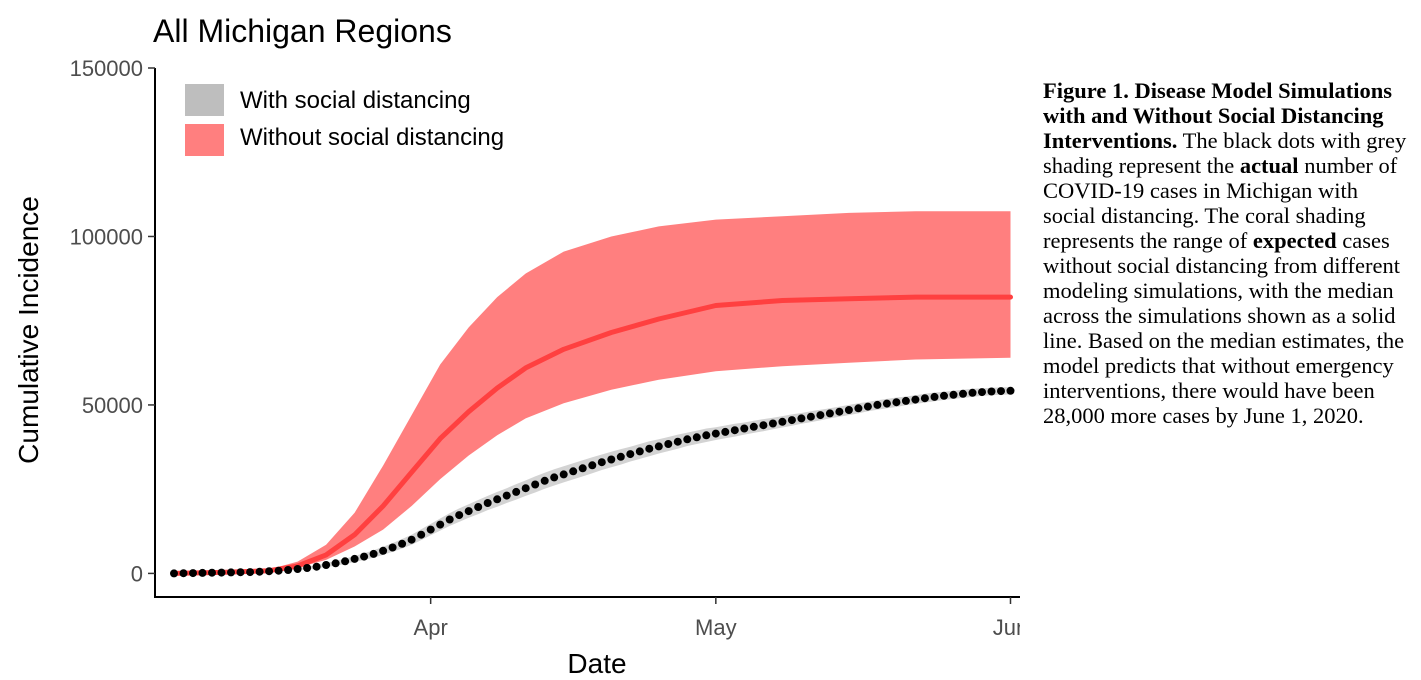  What do you see at coordinates (28, 330) in the screenshot?
I see `y-axis-title: Cumulative Incidence` at bounding box center [28, 330].